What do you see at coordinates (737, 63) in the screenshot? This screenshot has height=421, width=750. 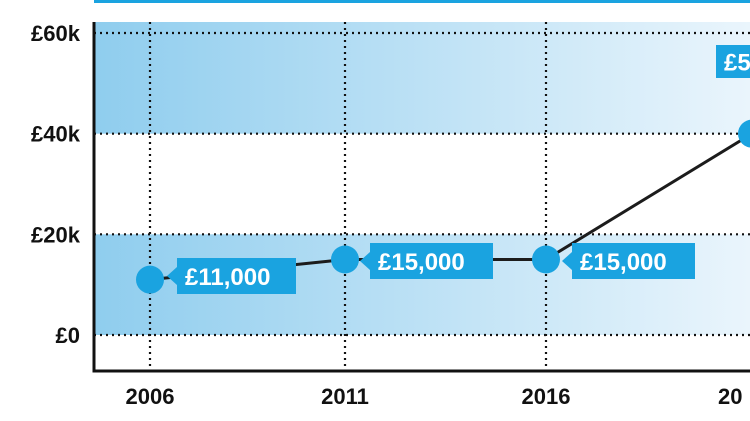 I see `data-label-text: £5` at bounding box center [737, 63].